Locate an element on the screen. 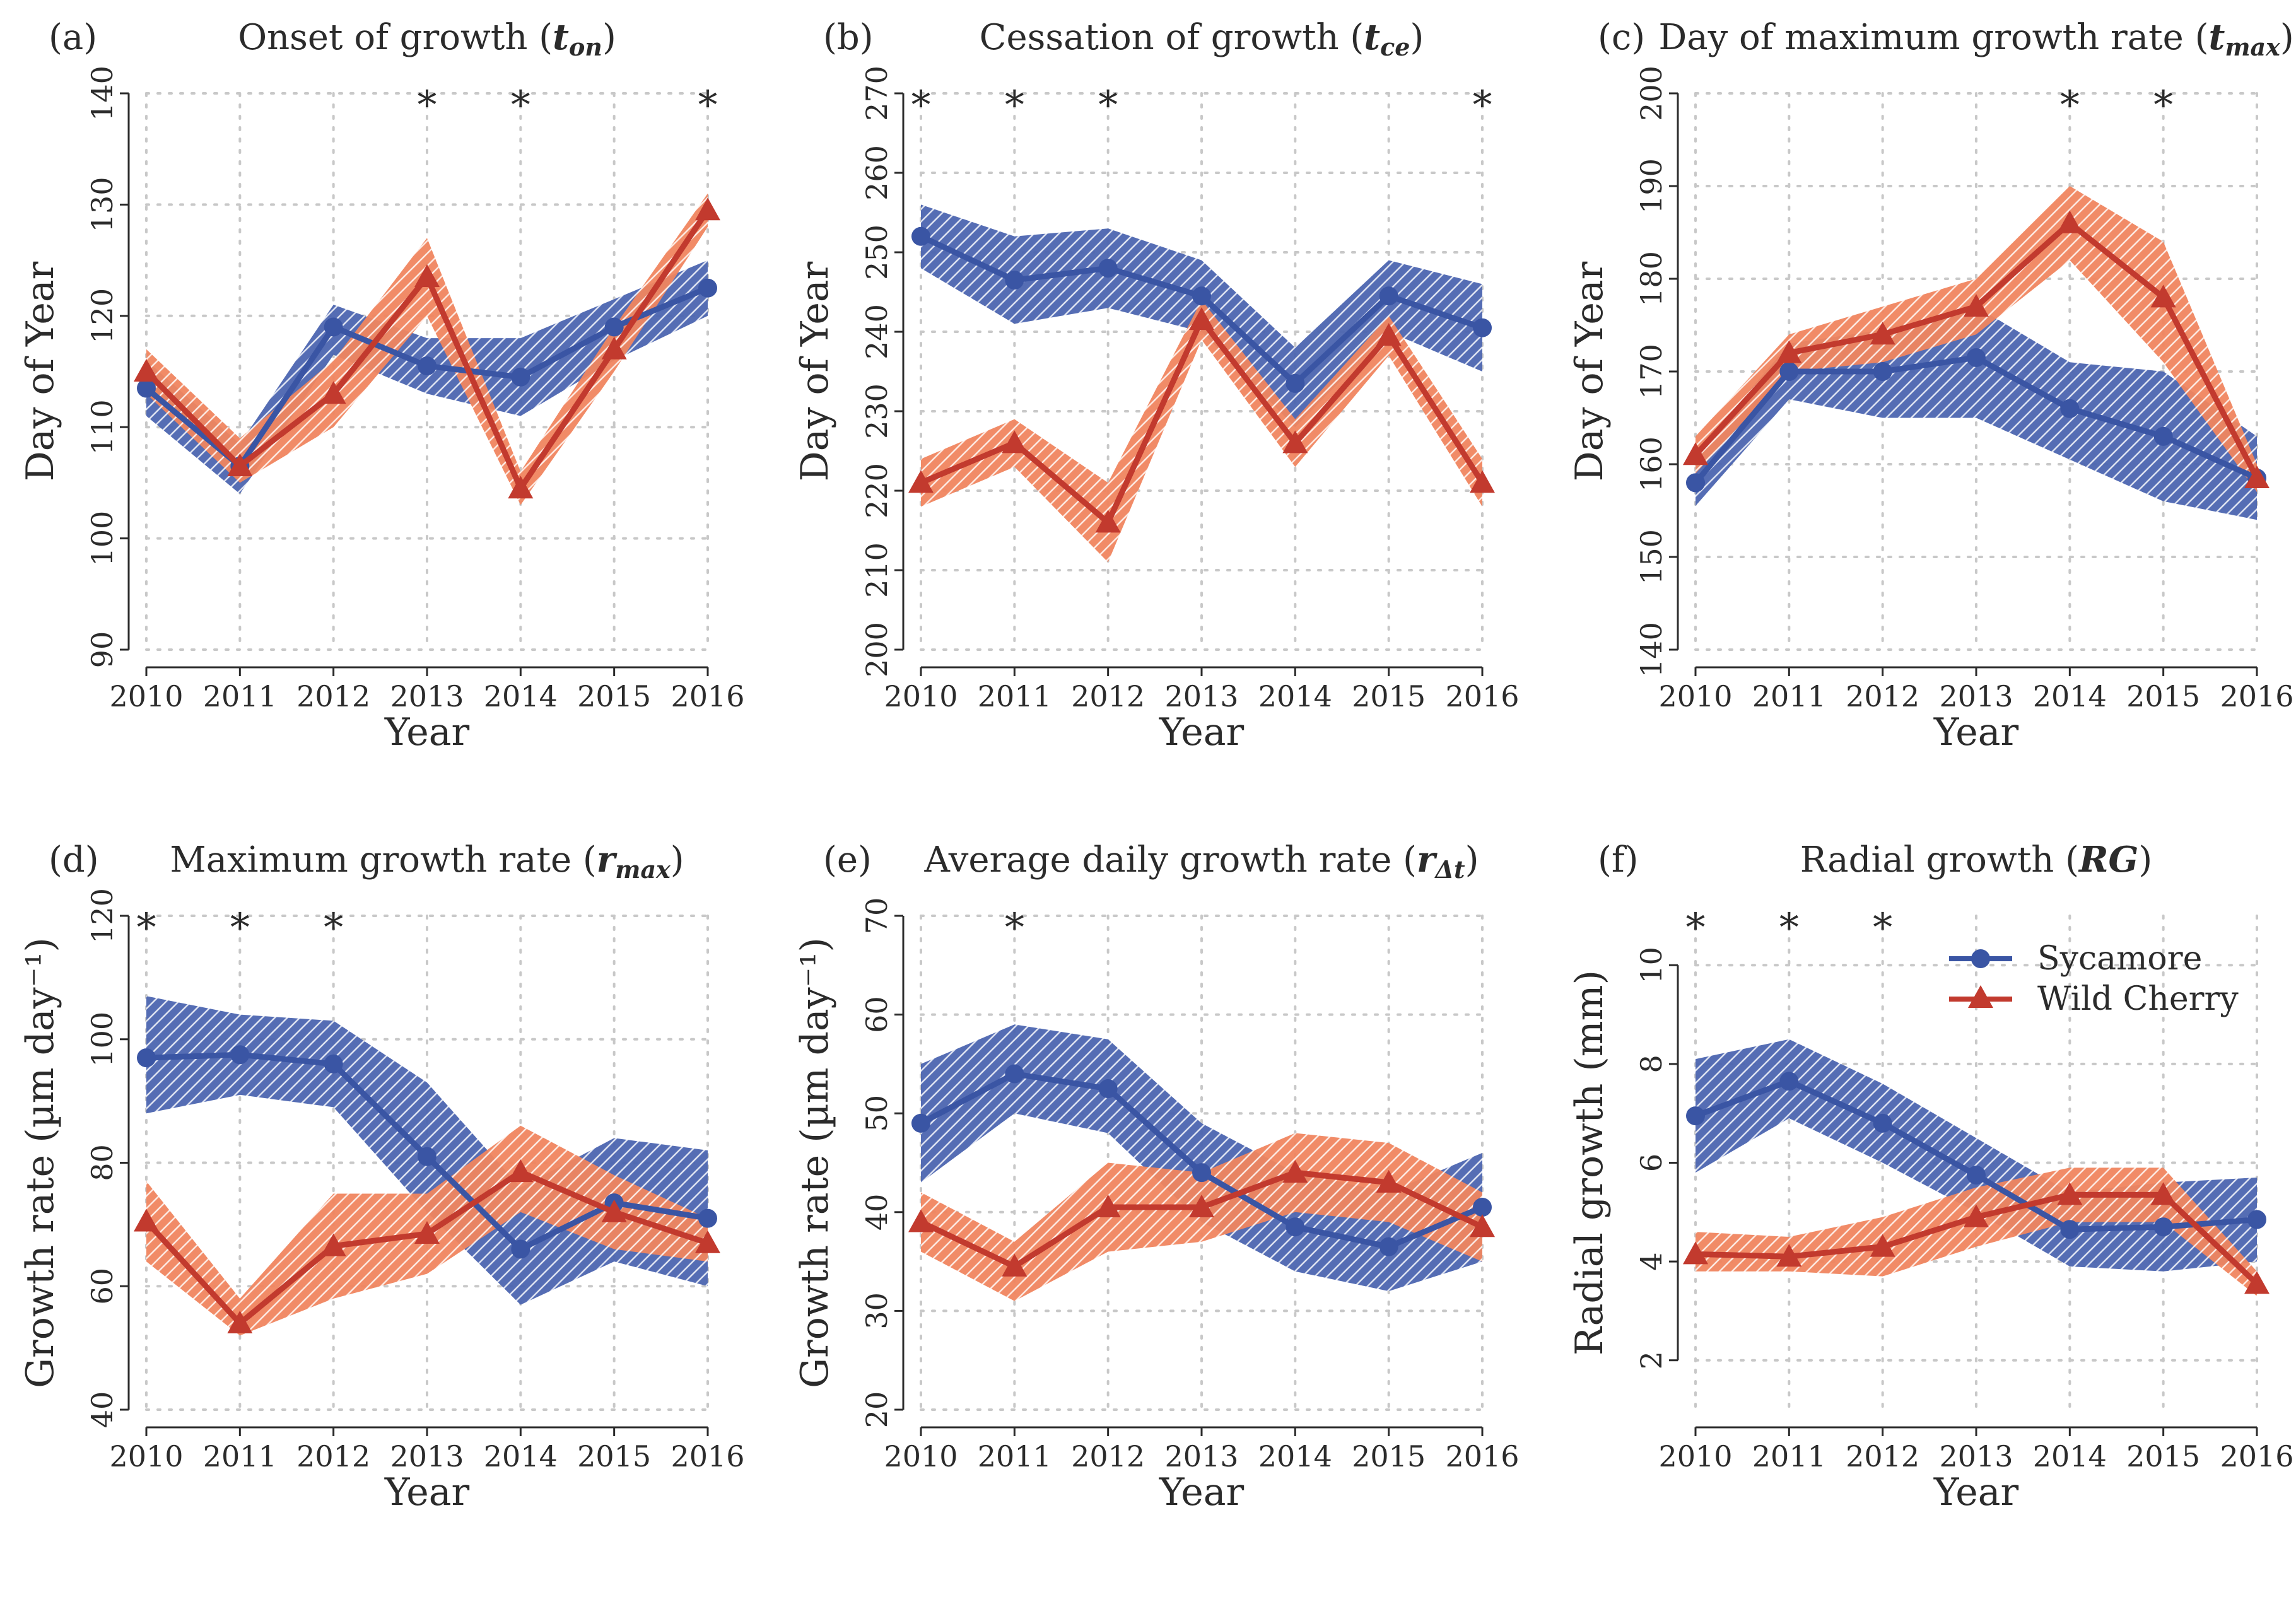  y-tick-label: 20 is located at coordinates (877, 1410).